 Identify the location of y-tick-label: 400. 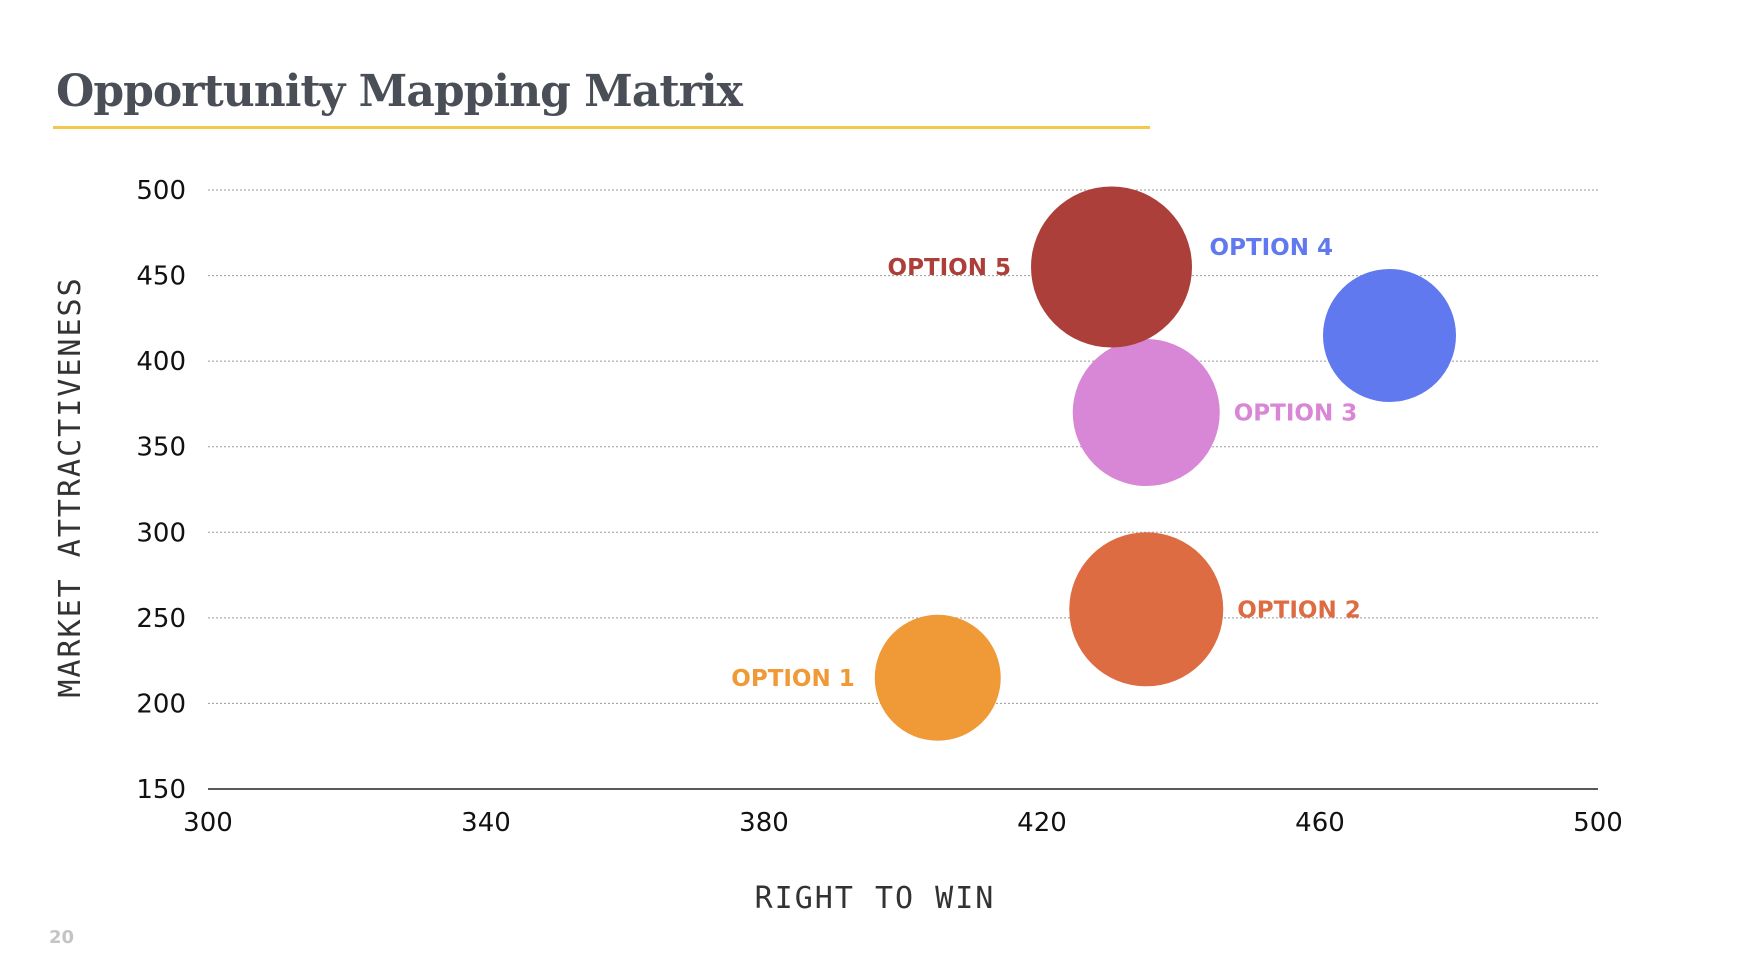
(161, 362).